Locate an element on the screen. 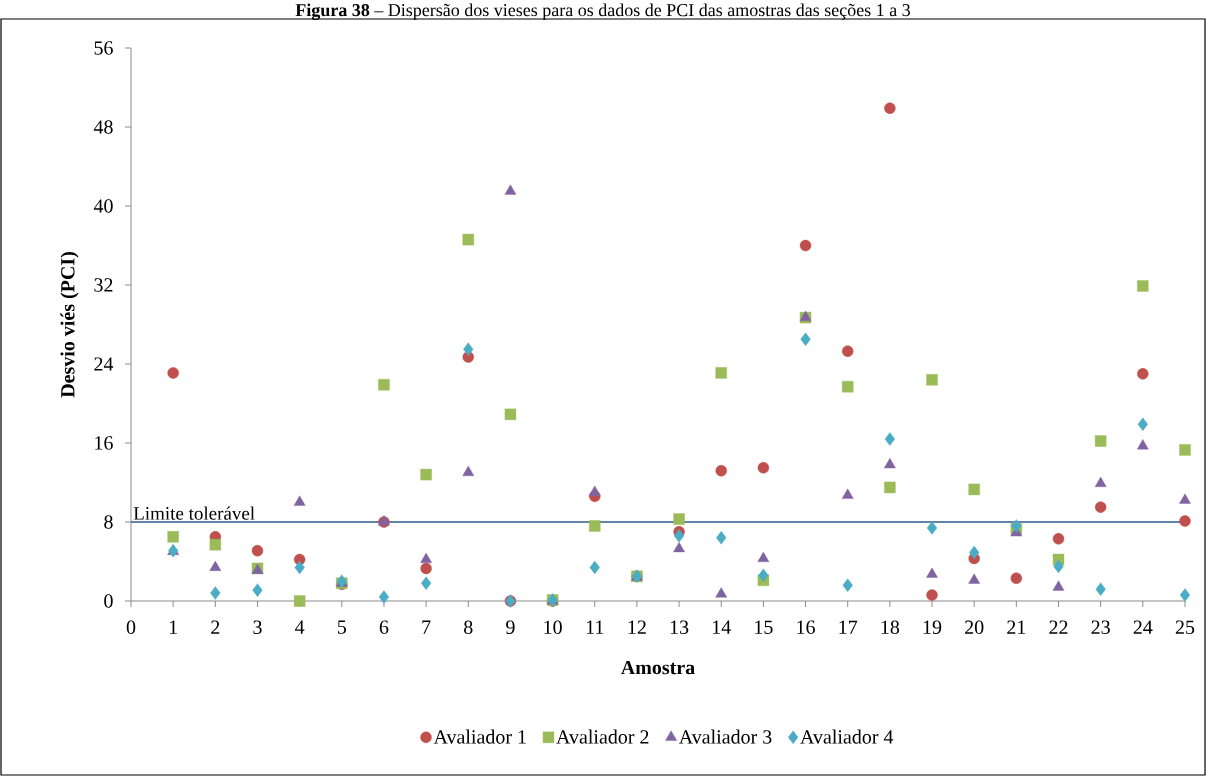 This screenshot has width=1206, height=776. x-tick-label: 8 is located at coordinates (468, 627).